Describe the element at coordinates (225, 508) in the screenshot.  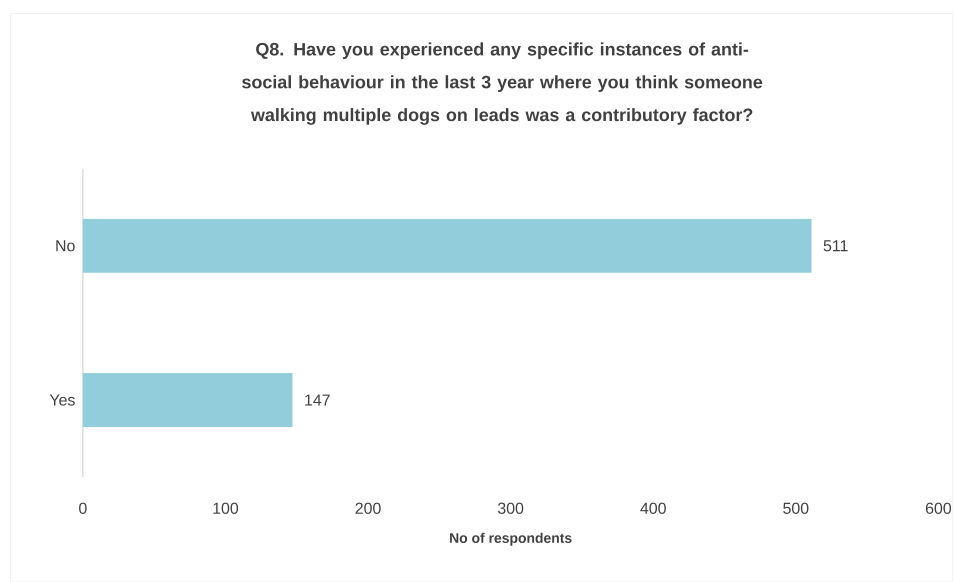
I see `x-tick-label: 100` at that location.